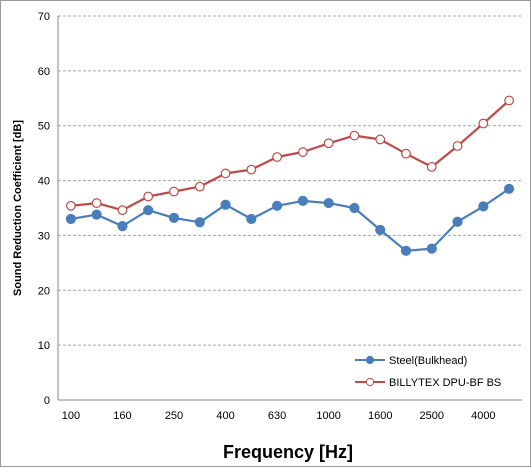 This screenshot has height=467, width=531. Describe the element at coordinates (47, 401) in the screenshot. I see `y-tick-label: 0` at that location.